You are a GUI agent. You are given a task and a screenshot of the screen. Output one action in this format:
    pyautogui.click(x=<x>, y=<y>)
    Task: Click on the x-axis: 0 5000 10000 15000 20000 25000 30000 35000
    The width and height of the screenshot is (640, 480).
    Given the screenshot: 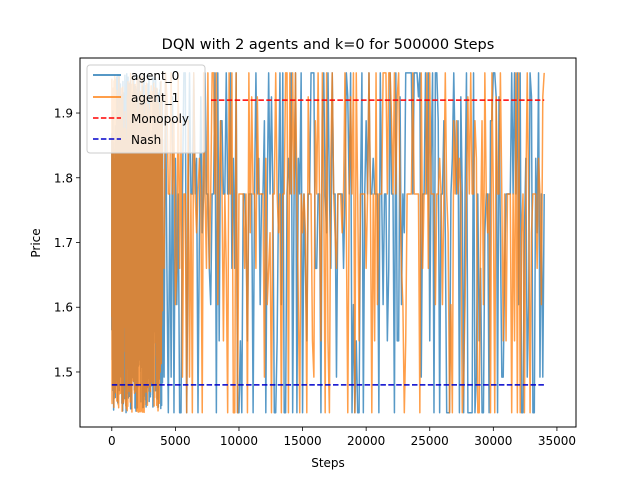 What is the action you would take?
    pyautogui.click(x=342, y=437)
    